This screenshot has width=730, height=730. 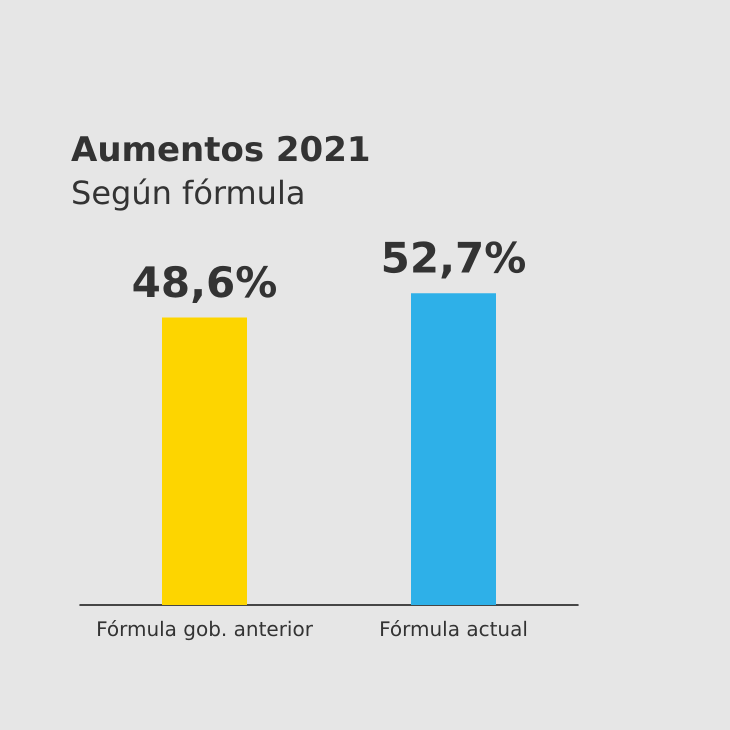 I want to click on chart-title: Aumentos 2021, so click(x=221, y=150).